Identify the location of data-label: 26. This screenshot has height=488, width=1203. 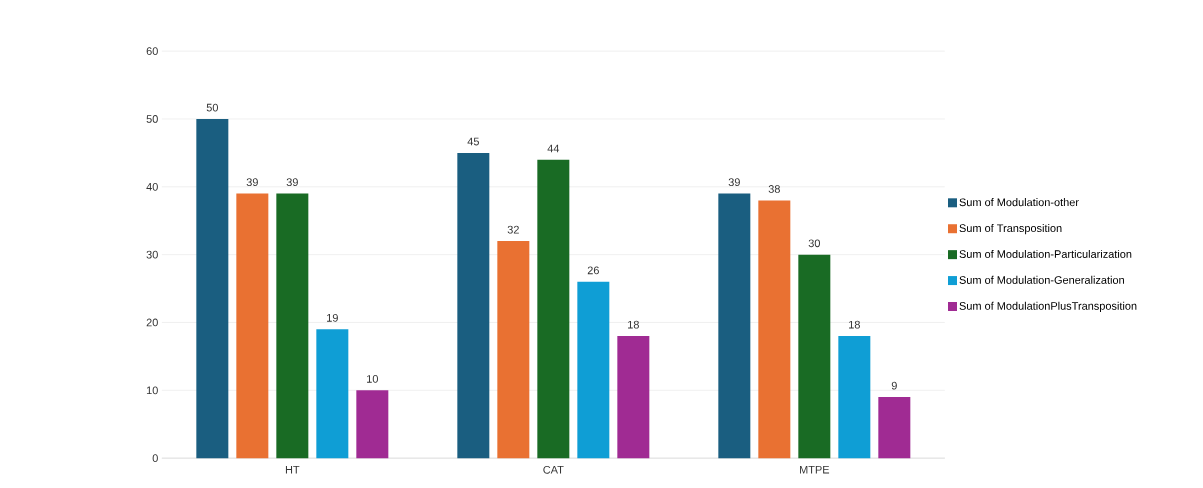
(593, 270).